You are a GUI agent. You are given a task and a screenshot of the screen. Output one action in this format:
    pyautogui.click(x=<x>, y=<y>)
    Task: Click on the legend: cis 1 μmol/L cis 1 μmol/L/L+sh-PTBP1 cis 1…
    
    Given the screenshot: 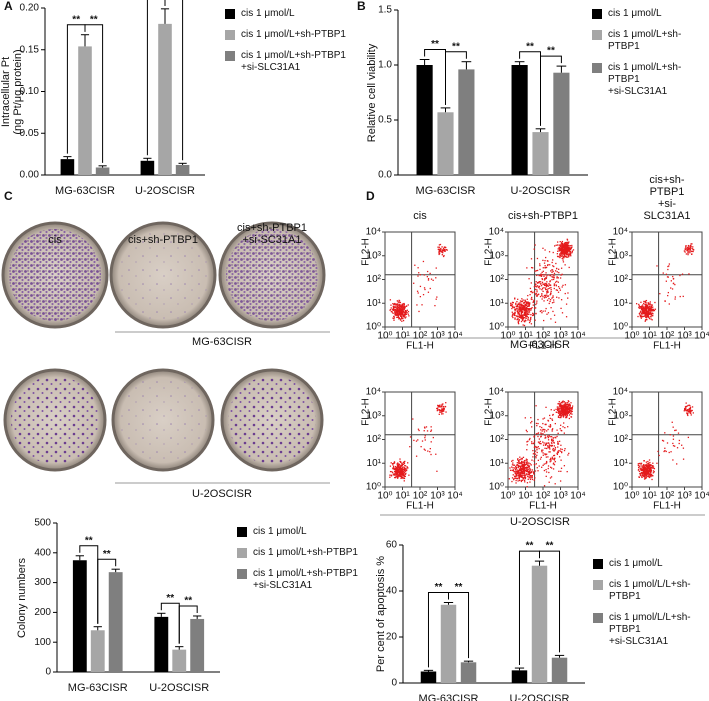 What is the action you would take?
    pyautogui.click(x=651, y=607)
    